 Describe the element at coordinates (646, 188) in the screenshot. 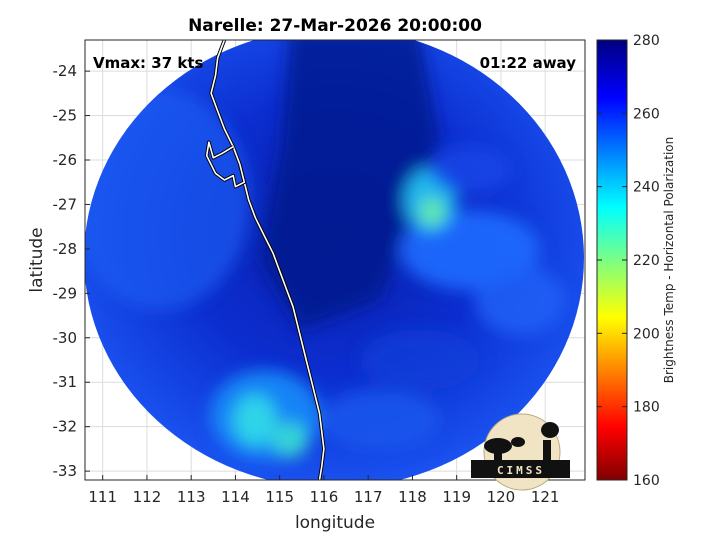

I see `colorbar-tick-label: 240` at that location.